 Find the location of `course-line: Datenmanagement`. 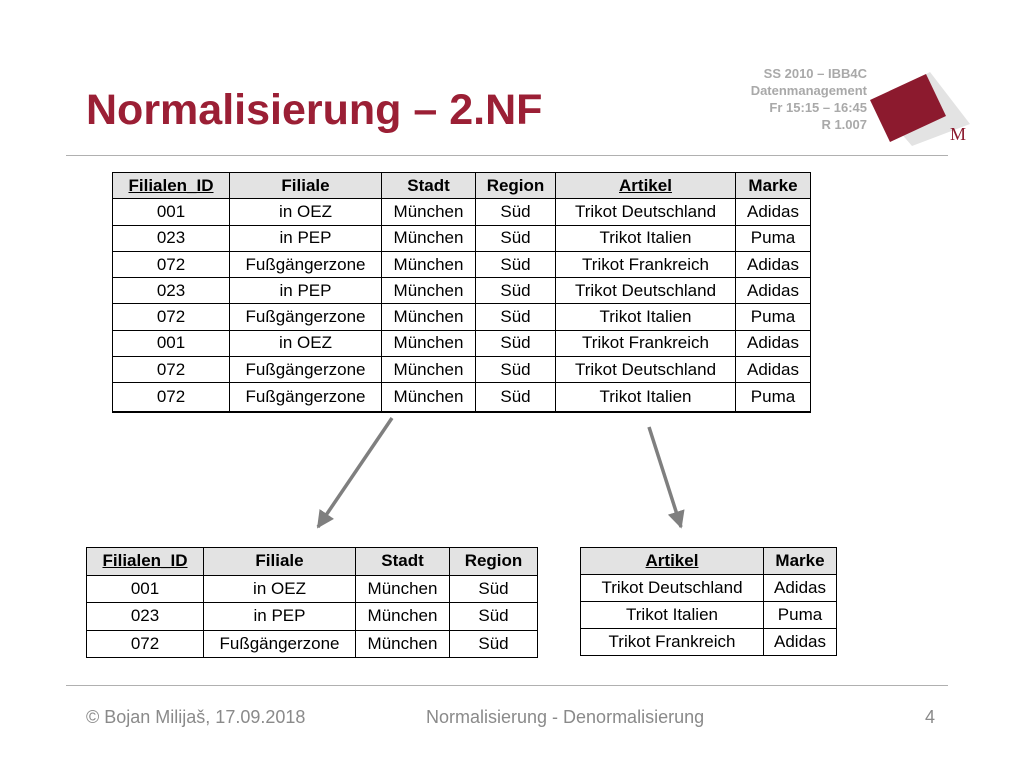

course-line: Datenmanagement is located at coordinates (808, 90).